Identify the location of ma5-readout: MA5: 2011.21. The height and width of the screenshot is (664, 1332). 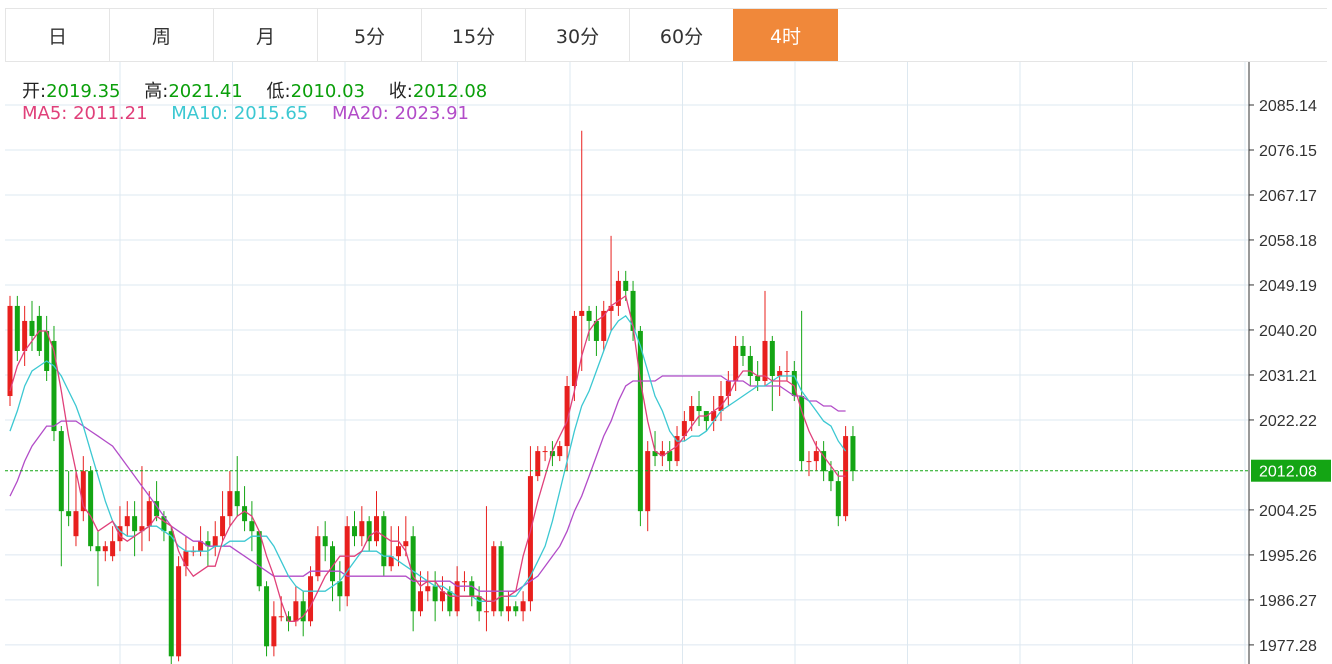
(85, 113).